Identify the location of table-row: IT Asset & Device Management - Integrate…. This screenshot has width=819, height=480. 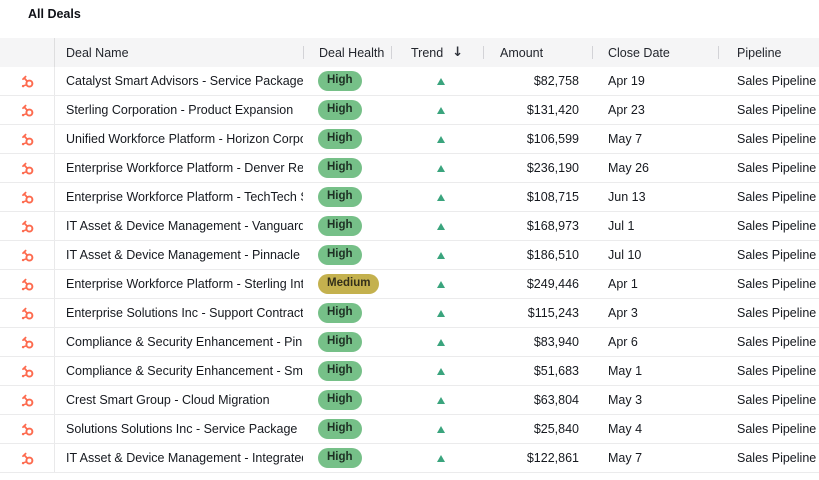
(409, 458).